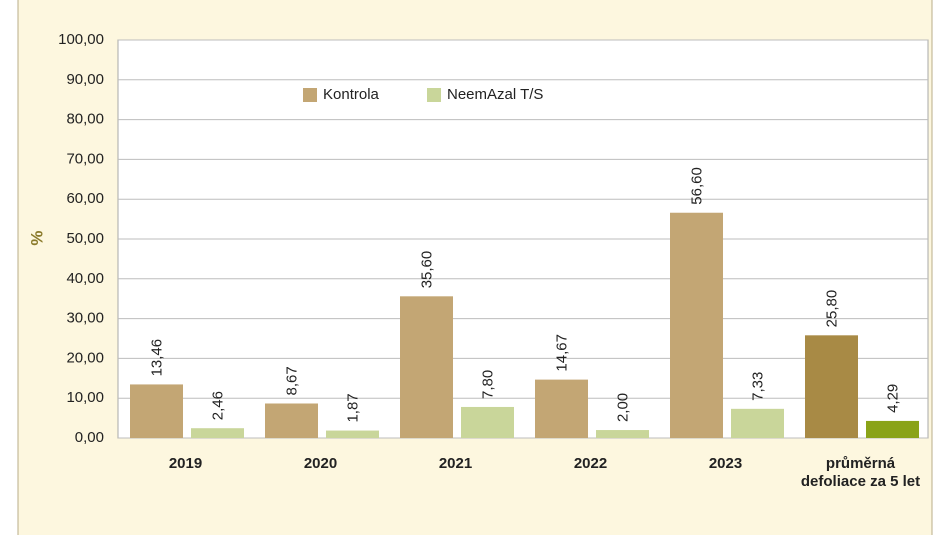 The image size is (933, 540). I want to click on y-tick-label: 40,00, so click(85, 278).